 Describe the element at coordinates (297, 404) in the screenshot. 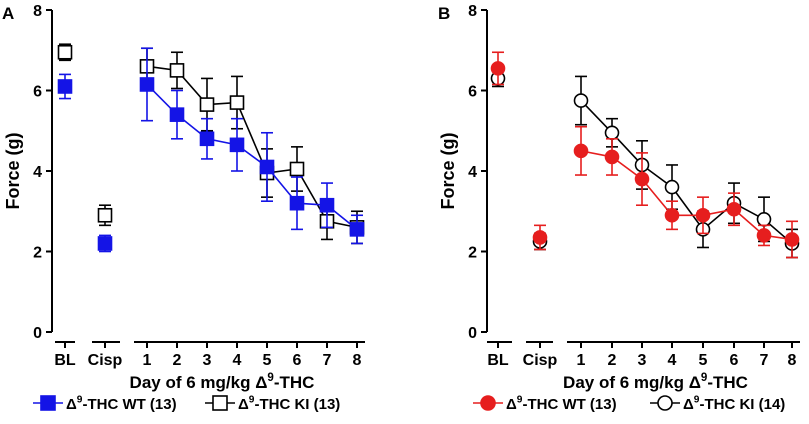

I see `label-part: -THC KI (13)` at that location.